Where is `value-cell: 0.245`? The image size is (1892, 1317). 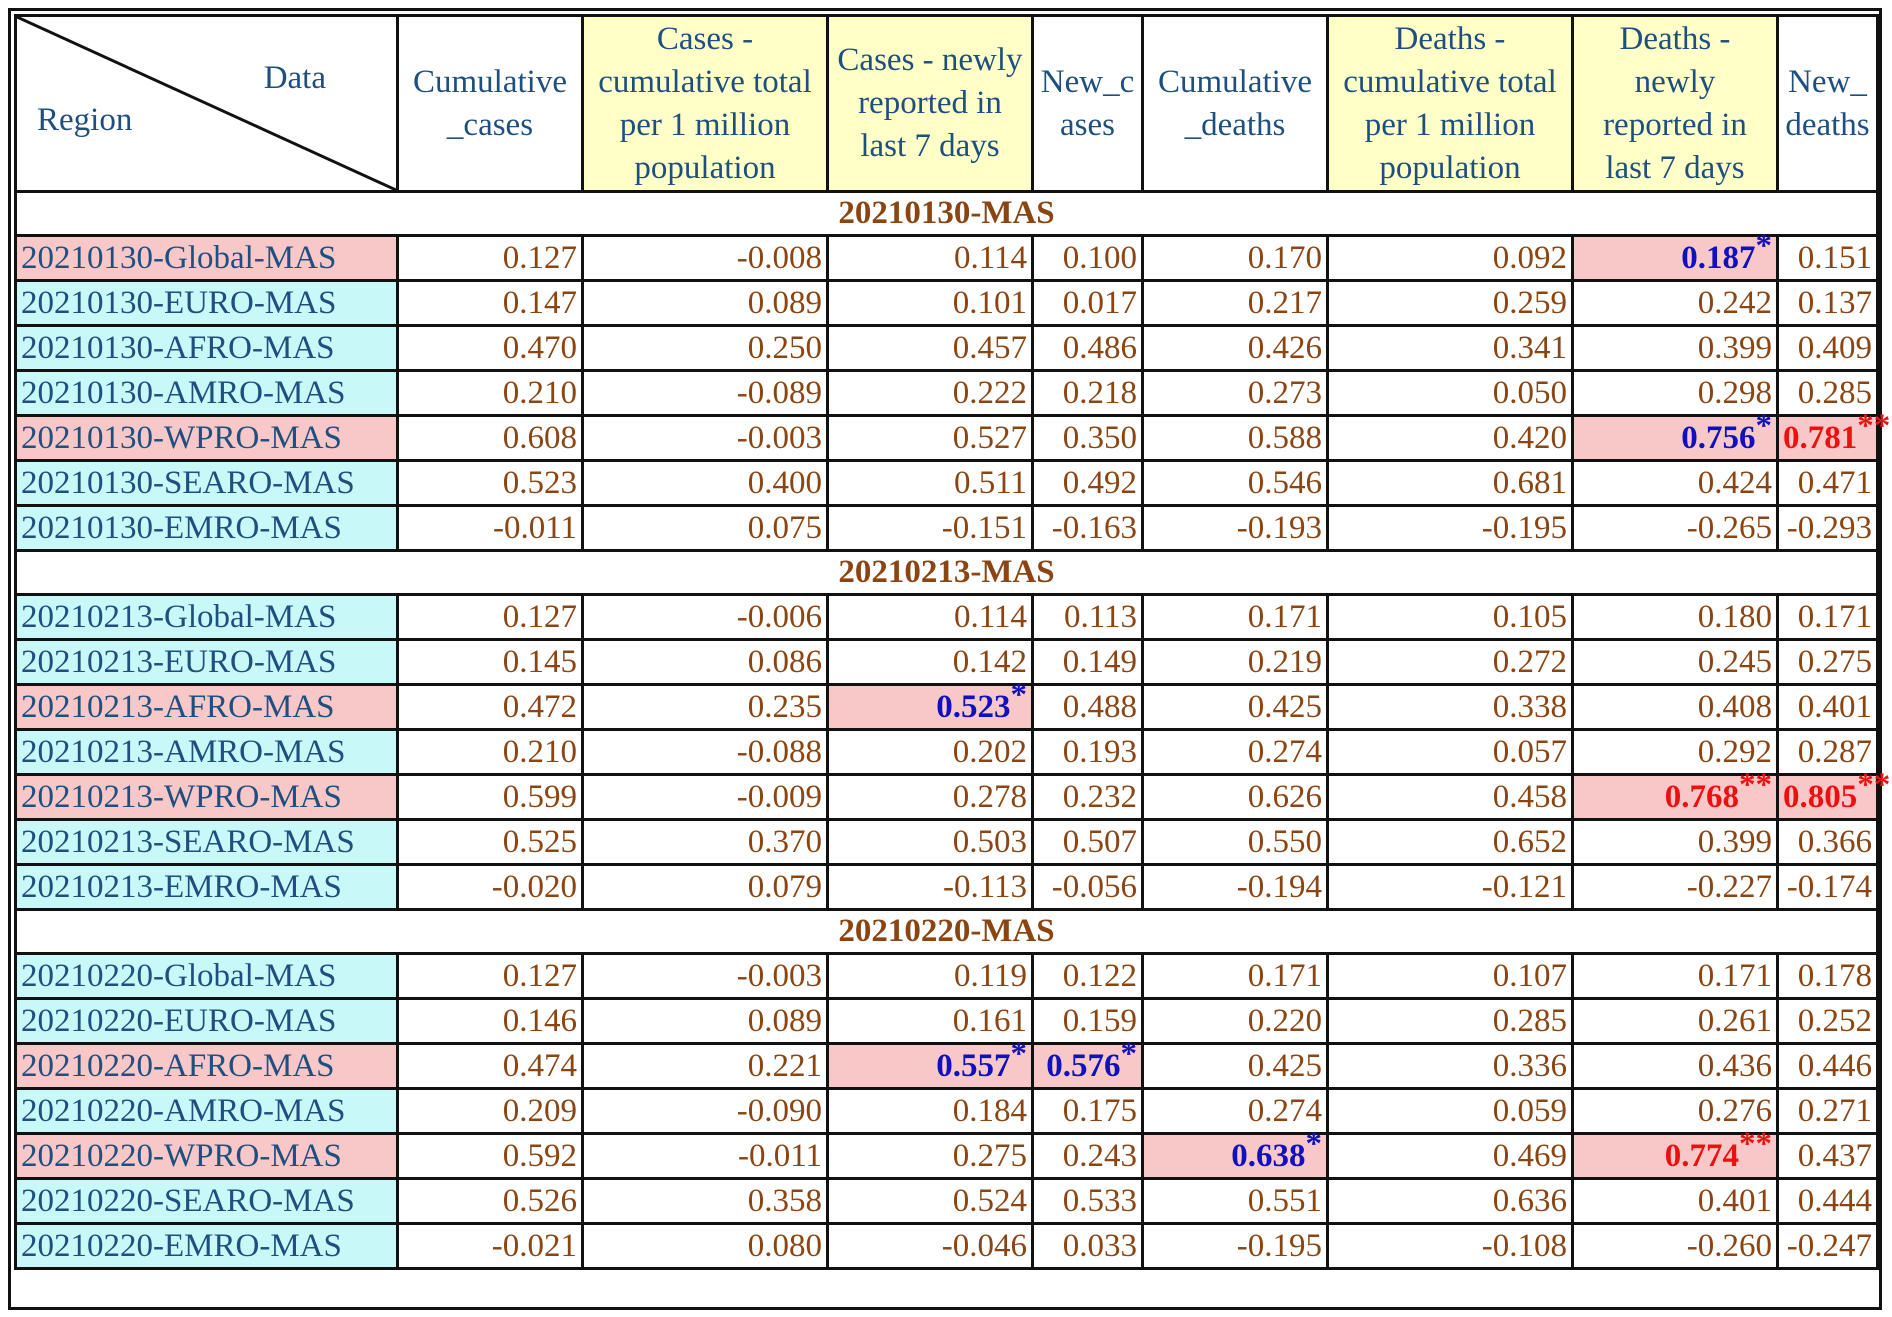
value-cell: 0.245 is located at coordinates (1675, 662).